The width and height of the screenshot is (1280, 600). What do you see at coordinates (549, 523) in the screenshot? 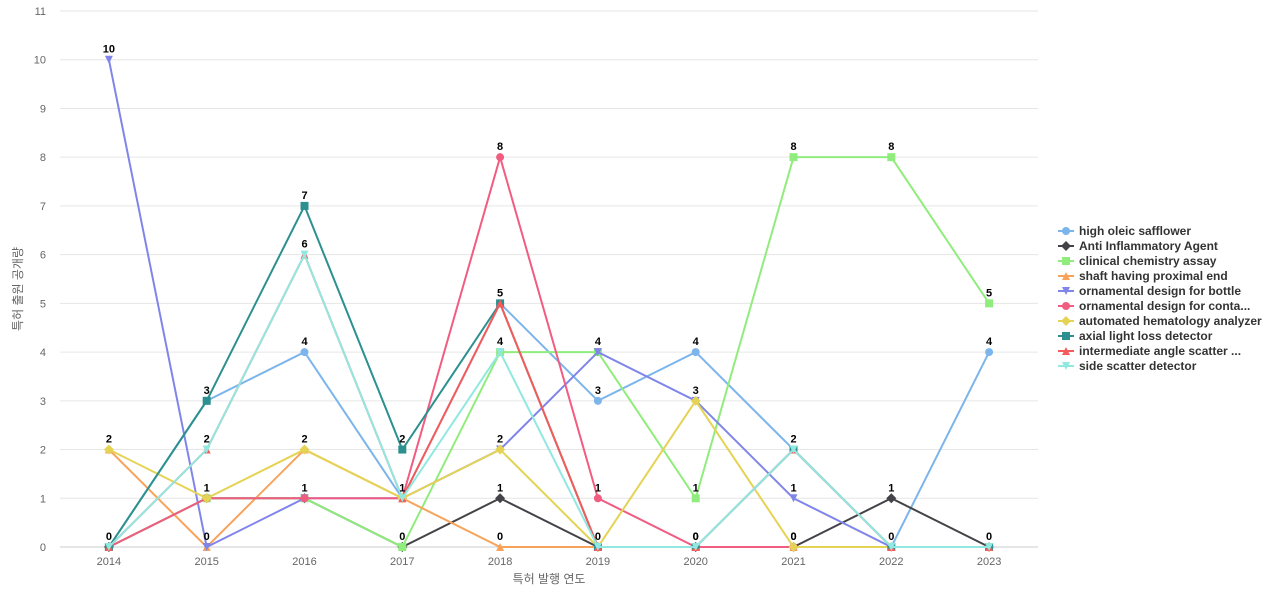
I see `series-line` at bounding box center [549, 523].